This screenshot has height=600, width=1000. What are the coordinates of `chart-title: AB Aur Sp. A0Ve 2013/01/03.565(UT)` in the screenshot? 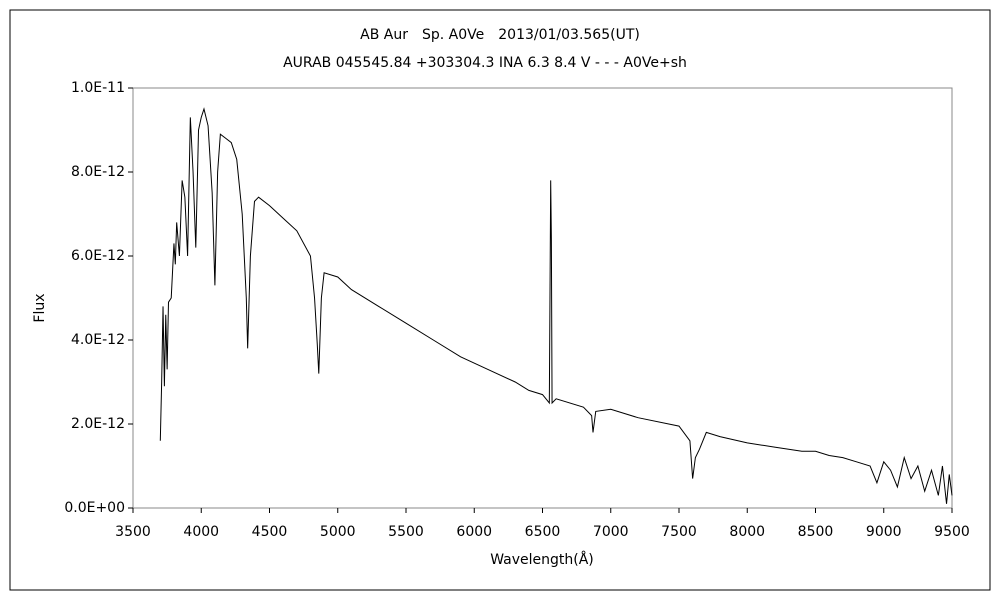 It's located at (500, 35).